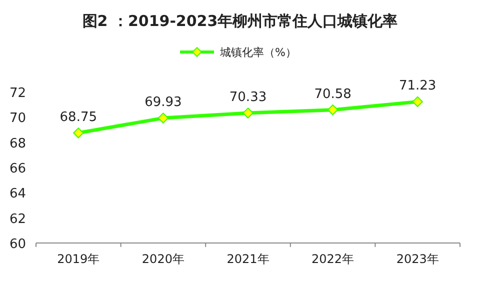 This screenshot has height=288, width=480. Describe the element at coordinates (257, 52) in the screenshot. I see `legend-label: 城镇化率（%）` at that location.